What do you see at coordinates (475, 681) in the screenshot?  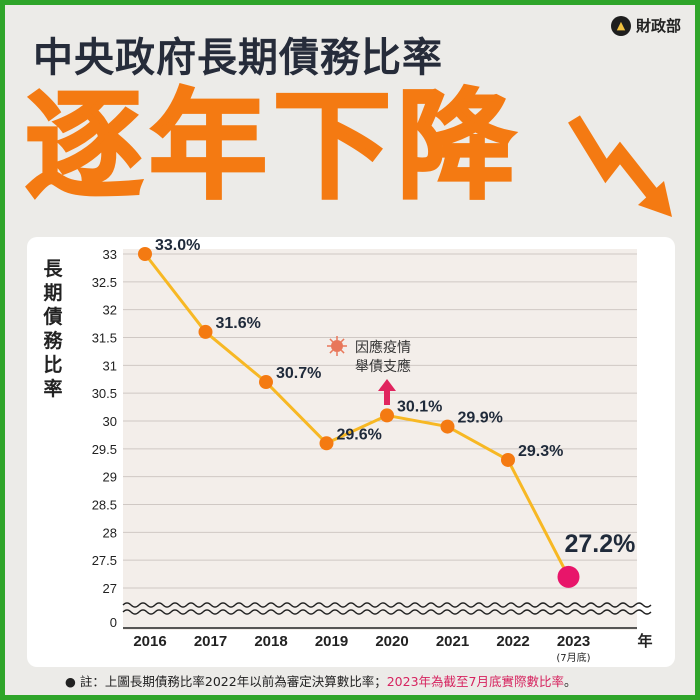 I see `footnote-highlight: 2023年為截至7月底實際數比率` at bounding box center [475, 681].